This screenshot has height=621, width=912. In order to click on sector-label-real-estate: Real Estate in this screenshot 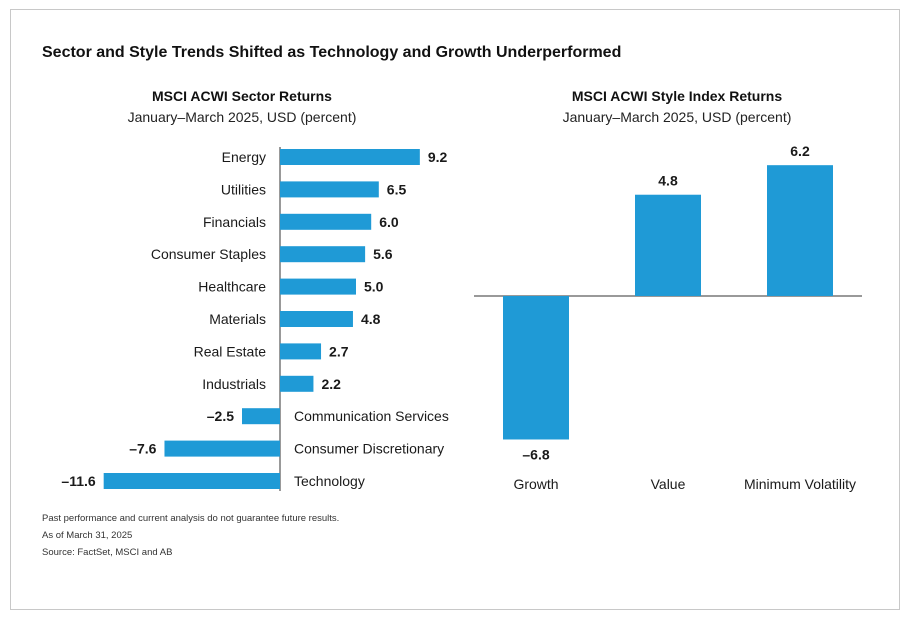, I will do `click(230, 351)`.